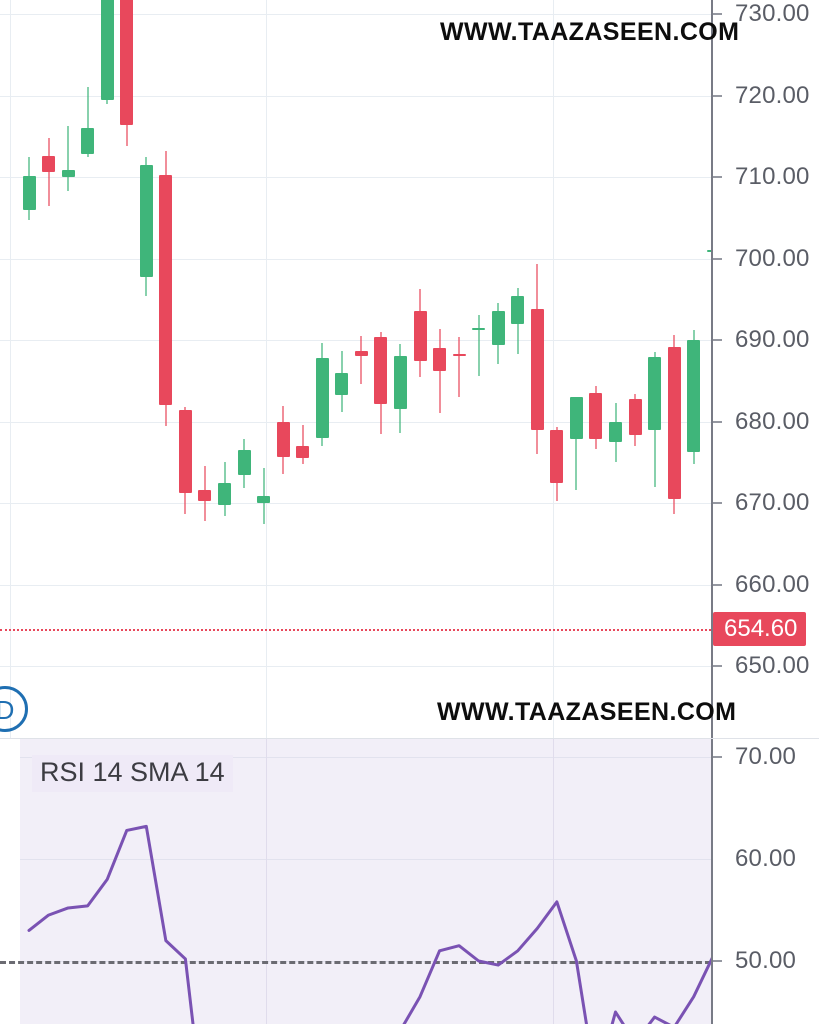 The image size is (819, 1024). What do you see at coordinates (772, 584) in the screenshot?
I see `price-tick-label: 660.00` at bounding box center [772, 584].